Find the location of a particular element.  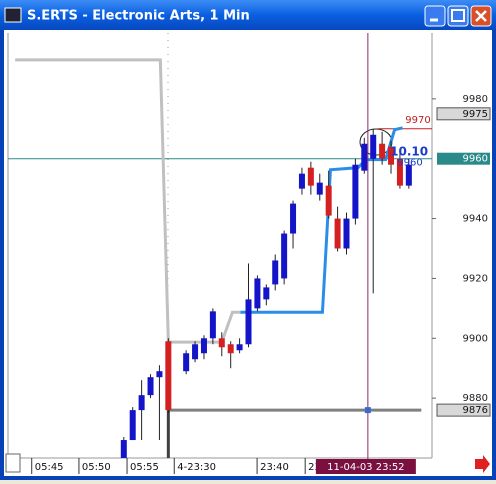

annotation: 9960 is located at coordinates (409, 163).